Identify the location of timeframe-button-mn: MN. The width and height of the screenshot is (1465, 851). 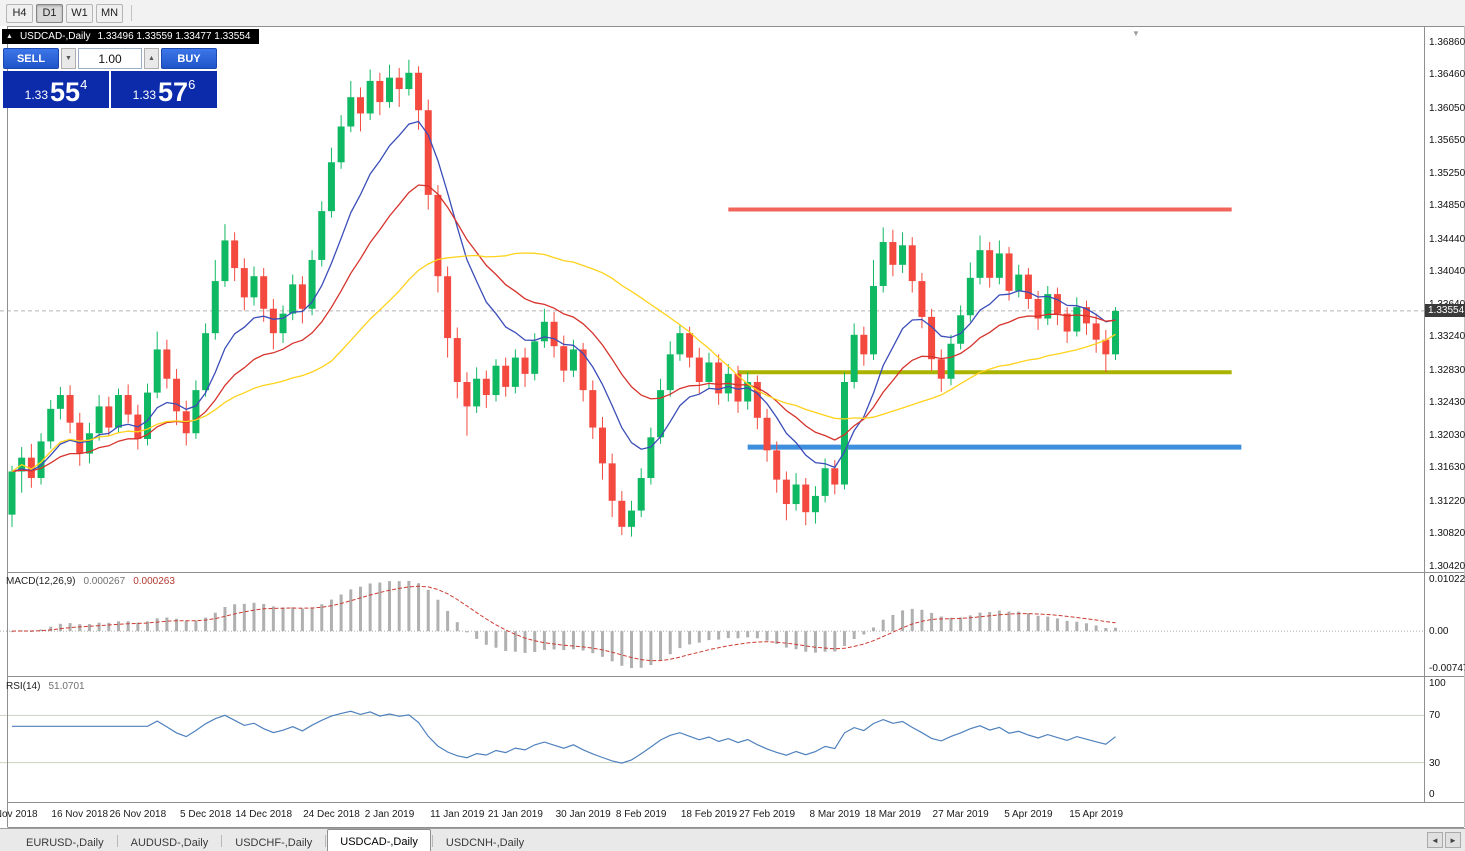
(109, 13).